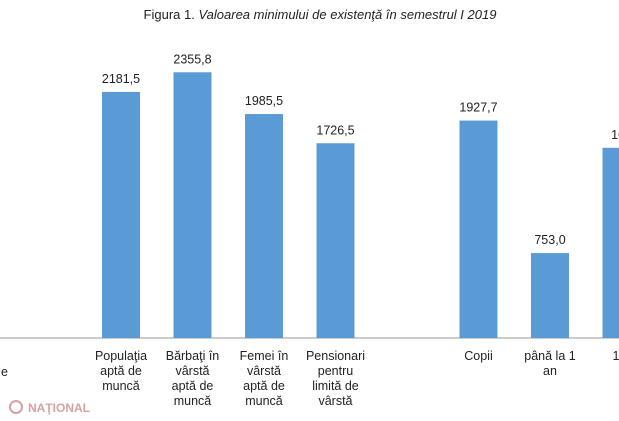  What do you see at coordinates (59, 408) in the screenshot?
I see `watermark: NAŢIONAL` at bounding box center [59, 408].